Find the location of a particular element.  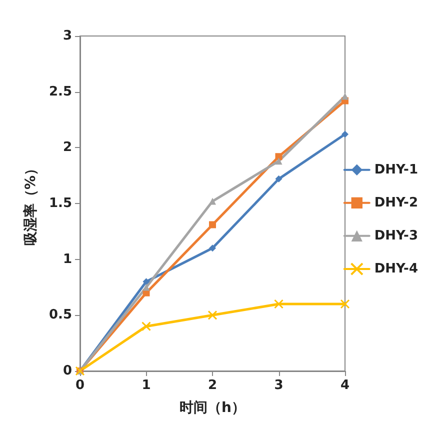

y-tick-label: 1.5 is located at coordinates (60, 203).